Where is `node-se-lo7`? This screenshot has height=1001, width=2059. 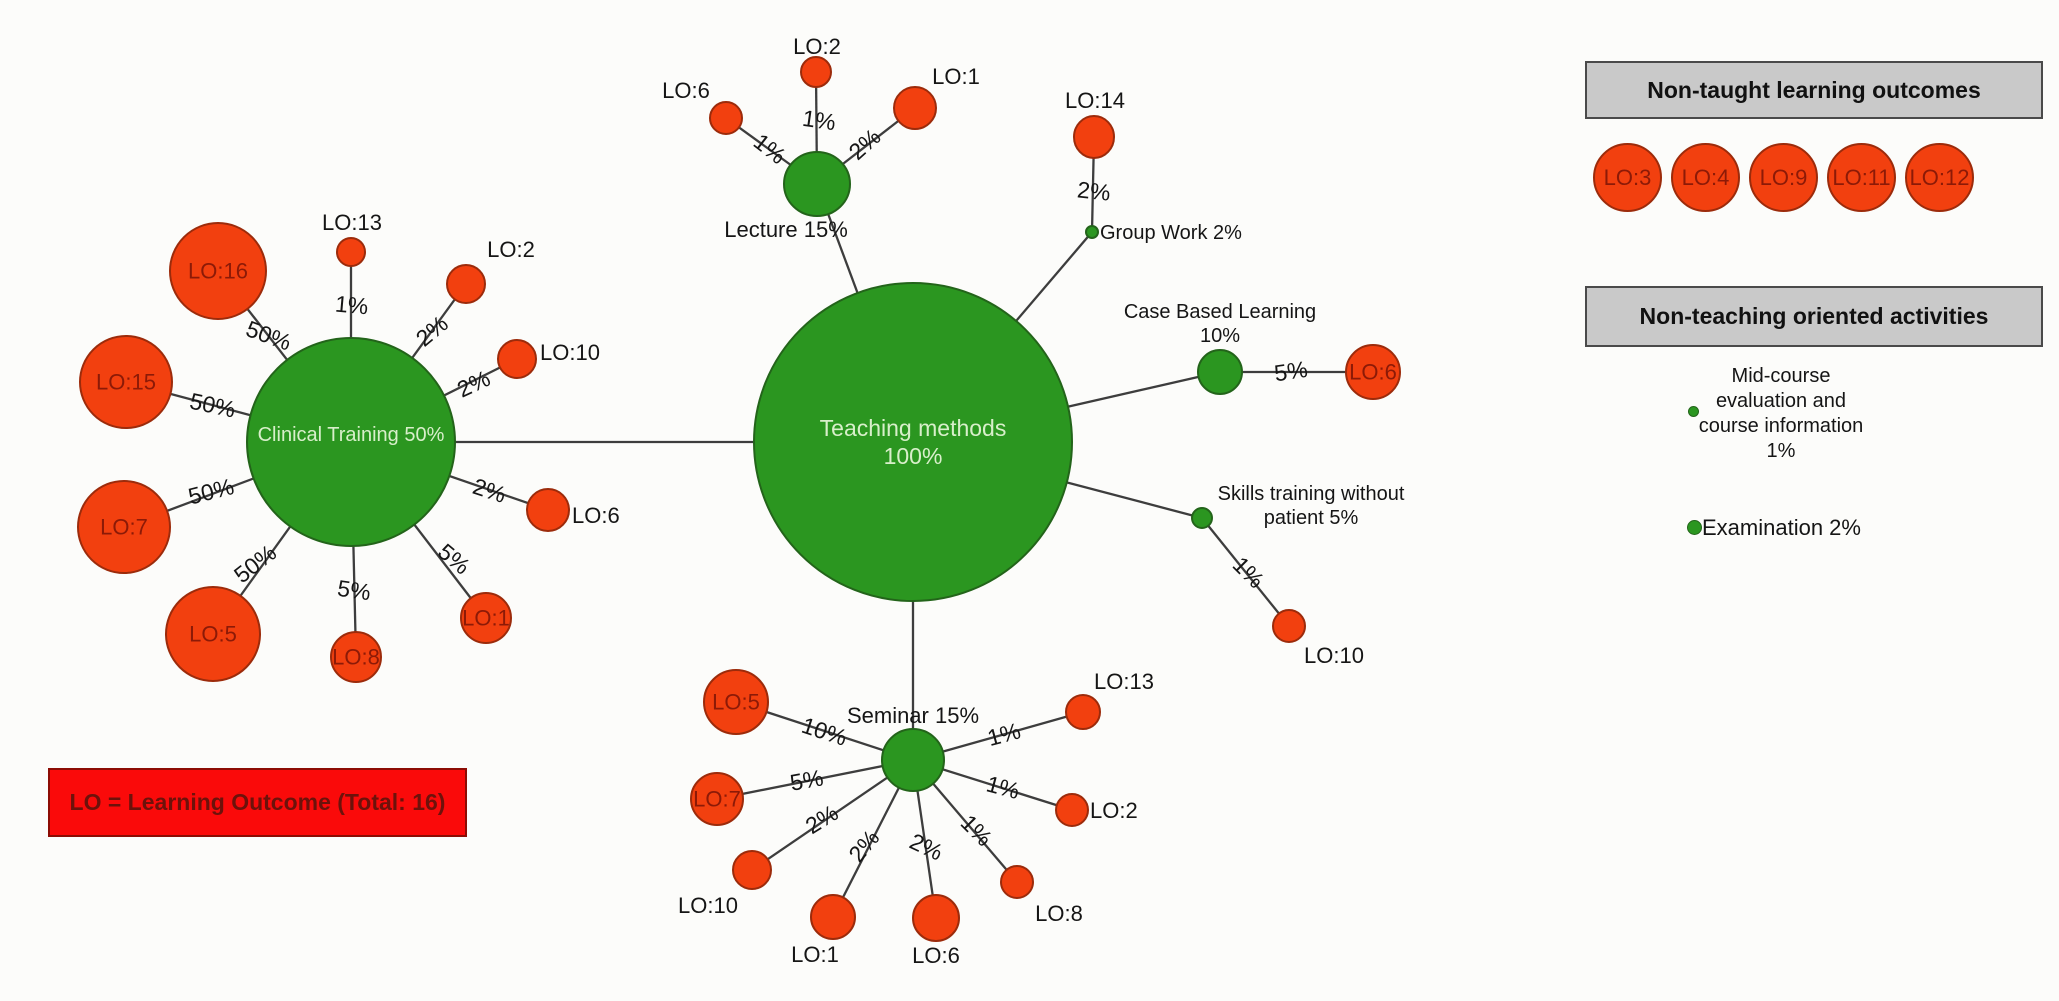
node-se-lo7 is located at coordinates (717, 799).